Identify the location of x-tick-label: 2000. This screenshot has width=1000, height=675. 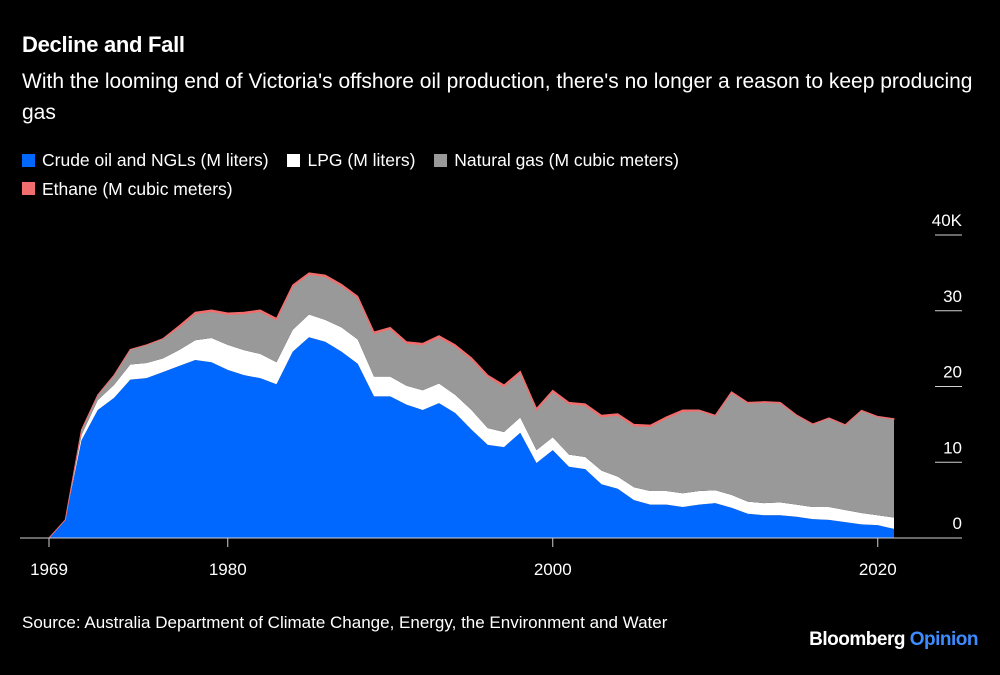
(553, 569).